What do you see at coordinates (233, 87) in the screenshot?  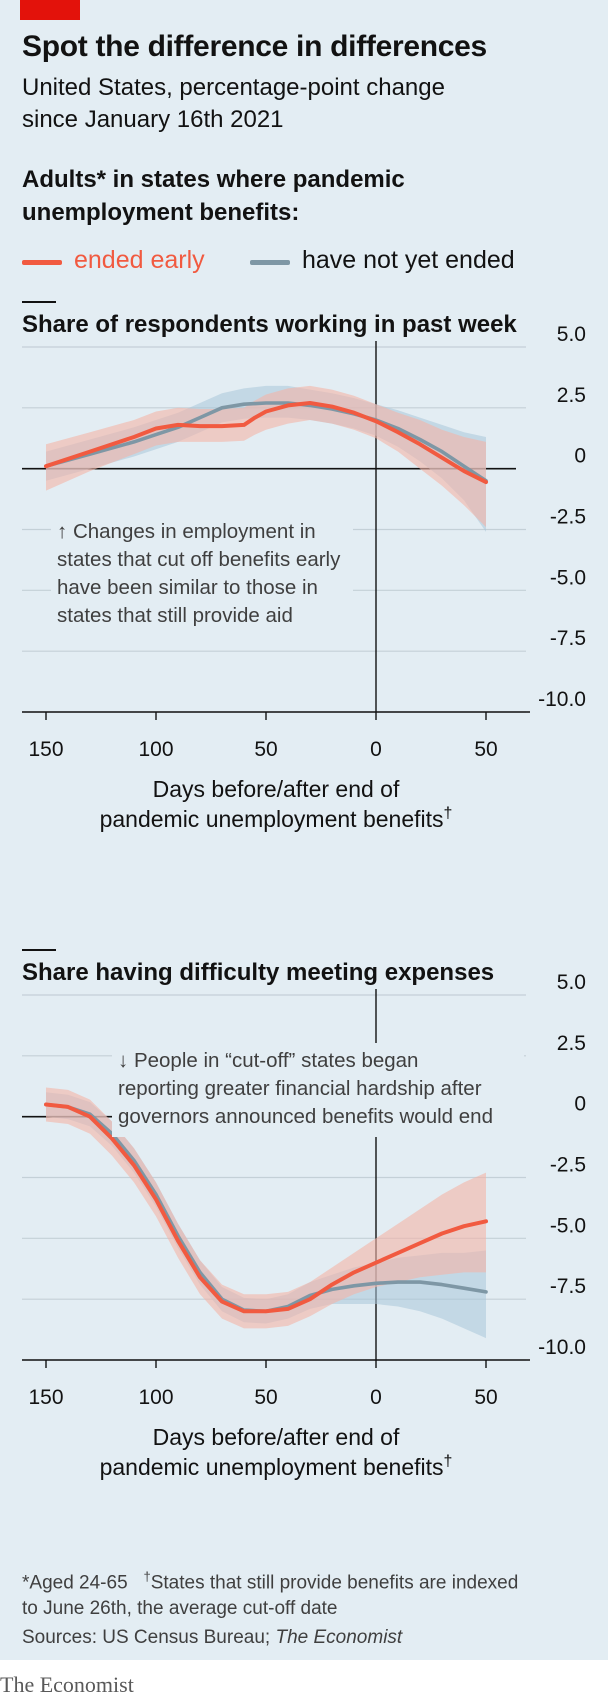 I see `subtitle-line-1: United States, percentage-point change` at bounding box center [233, 87].